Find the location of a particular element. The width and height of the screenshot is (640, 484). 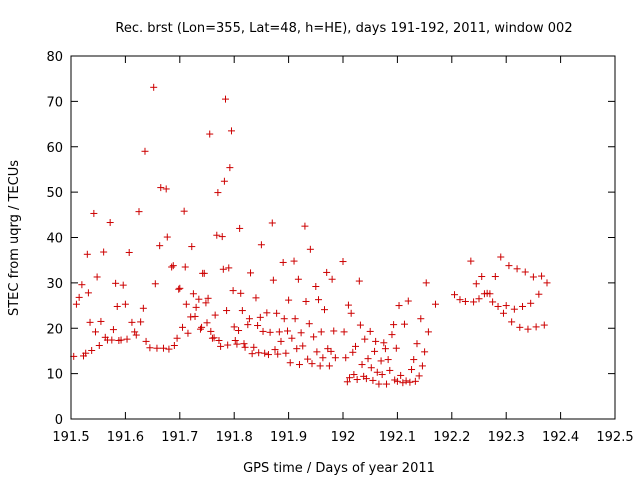

x-axis-label: GPS time / Days of year 2011 is located at coordinates (339, 468).